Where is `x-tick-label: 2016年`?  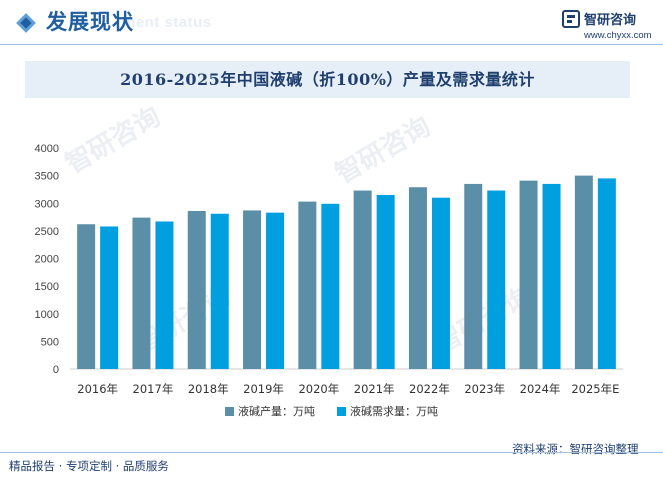
x-tick-label: 2016年 is located at coordinates (97, 389).